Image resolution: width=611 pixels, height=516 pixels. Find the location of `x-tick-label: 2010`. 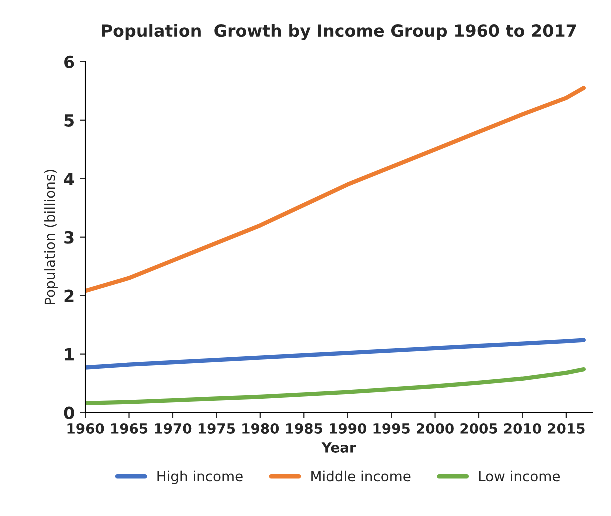

x-tick-label: 2010 is located at coordinates (523, 428).